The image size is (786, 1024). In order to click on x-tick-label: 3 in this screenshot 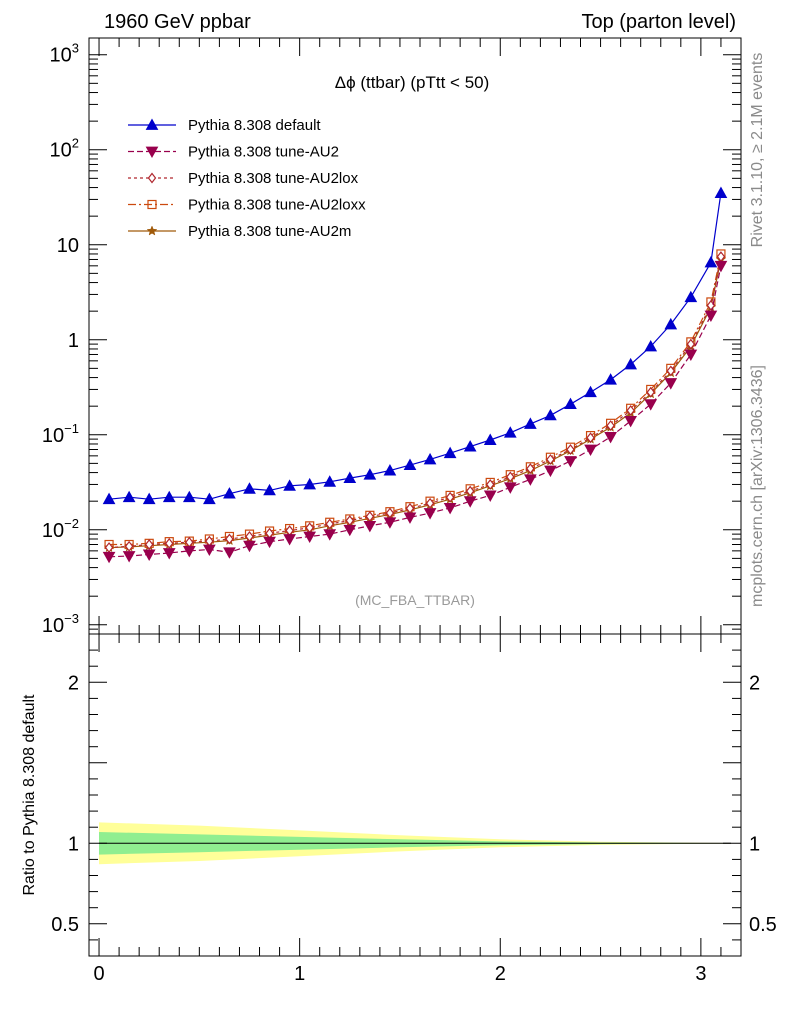, I will do `click(700, 974)`.